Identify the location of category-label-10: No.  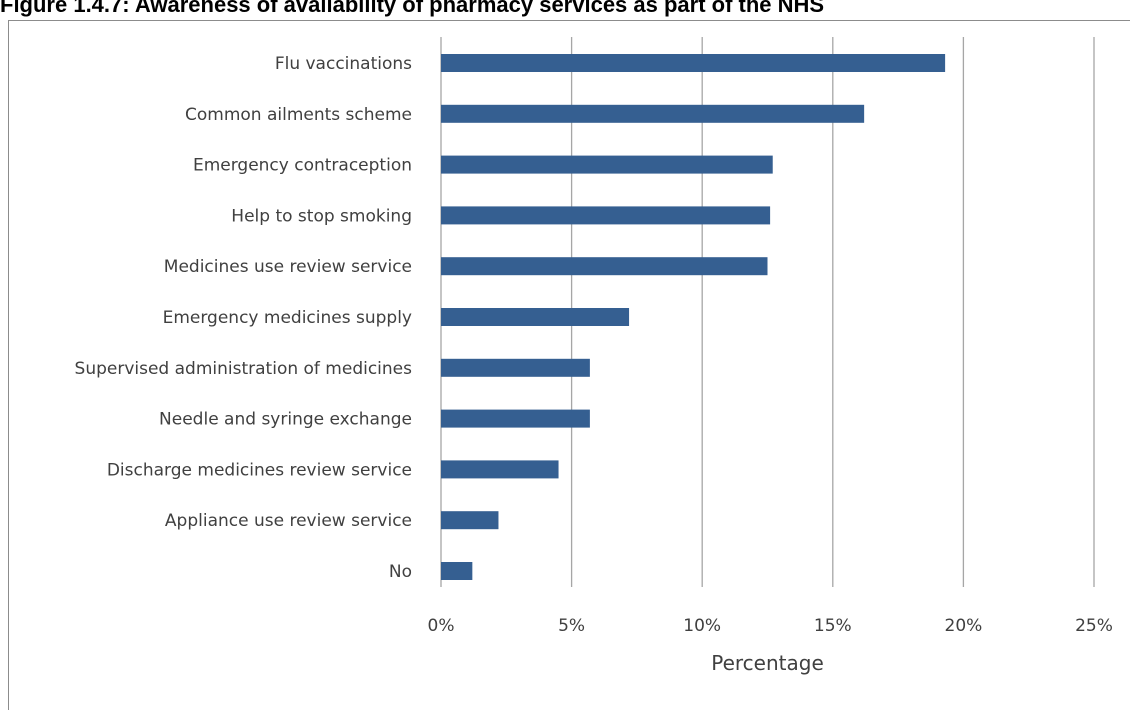
(400, 572).